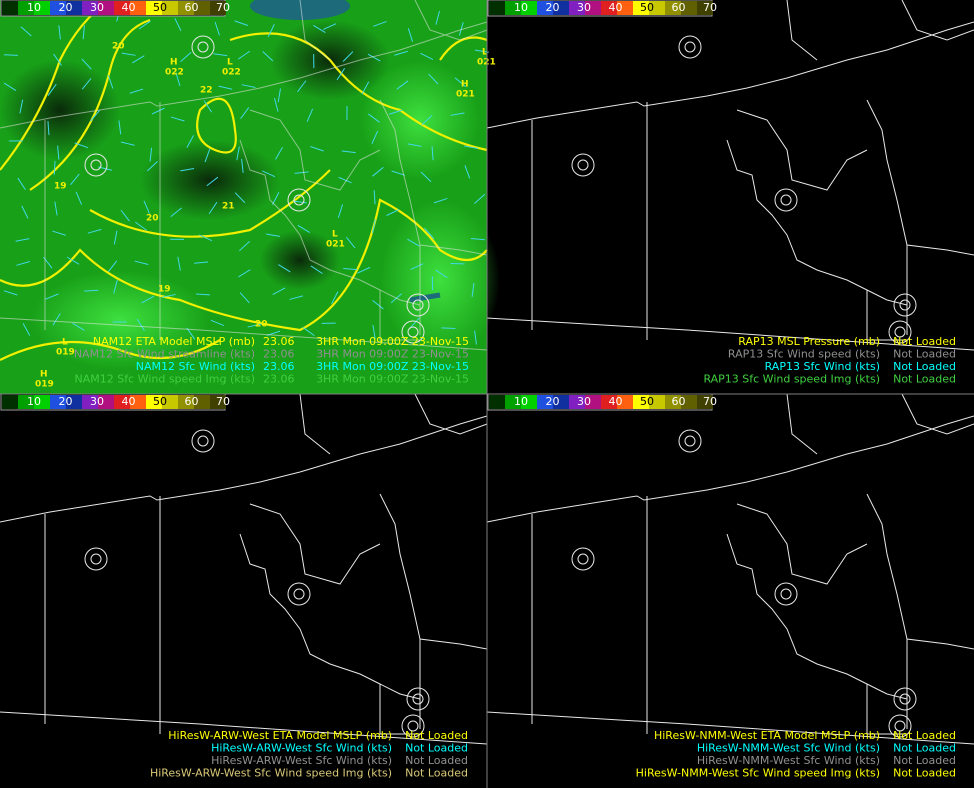 The width and height of the screenshot is (974, 788). Describe the element at coordinates (65, 343) in the screenshot. I see `pressure-center: L` at that location.